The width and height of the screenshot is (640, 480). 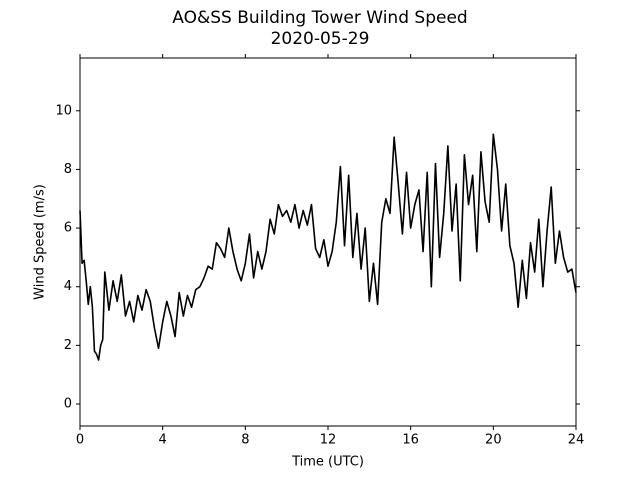 I want to click on x-tick-label: 12, so click(x=328, y=440).